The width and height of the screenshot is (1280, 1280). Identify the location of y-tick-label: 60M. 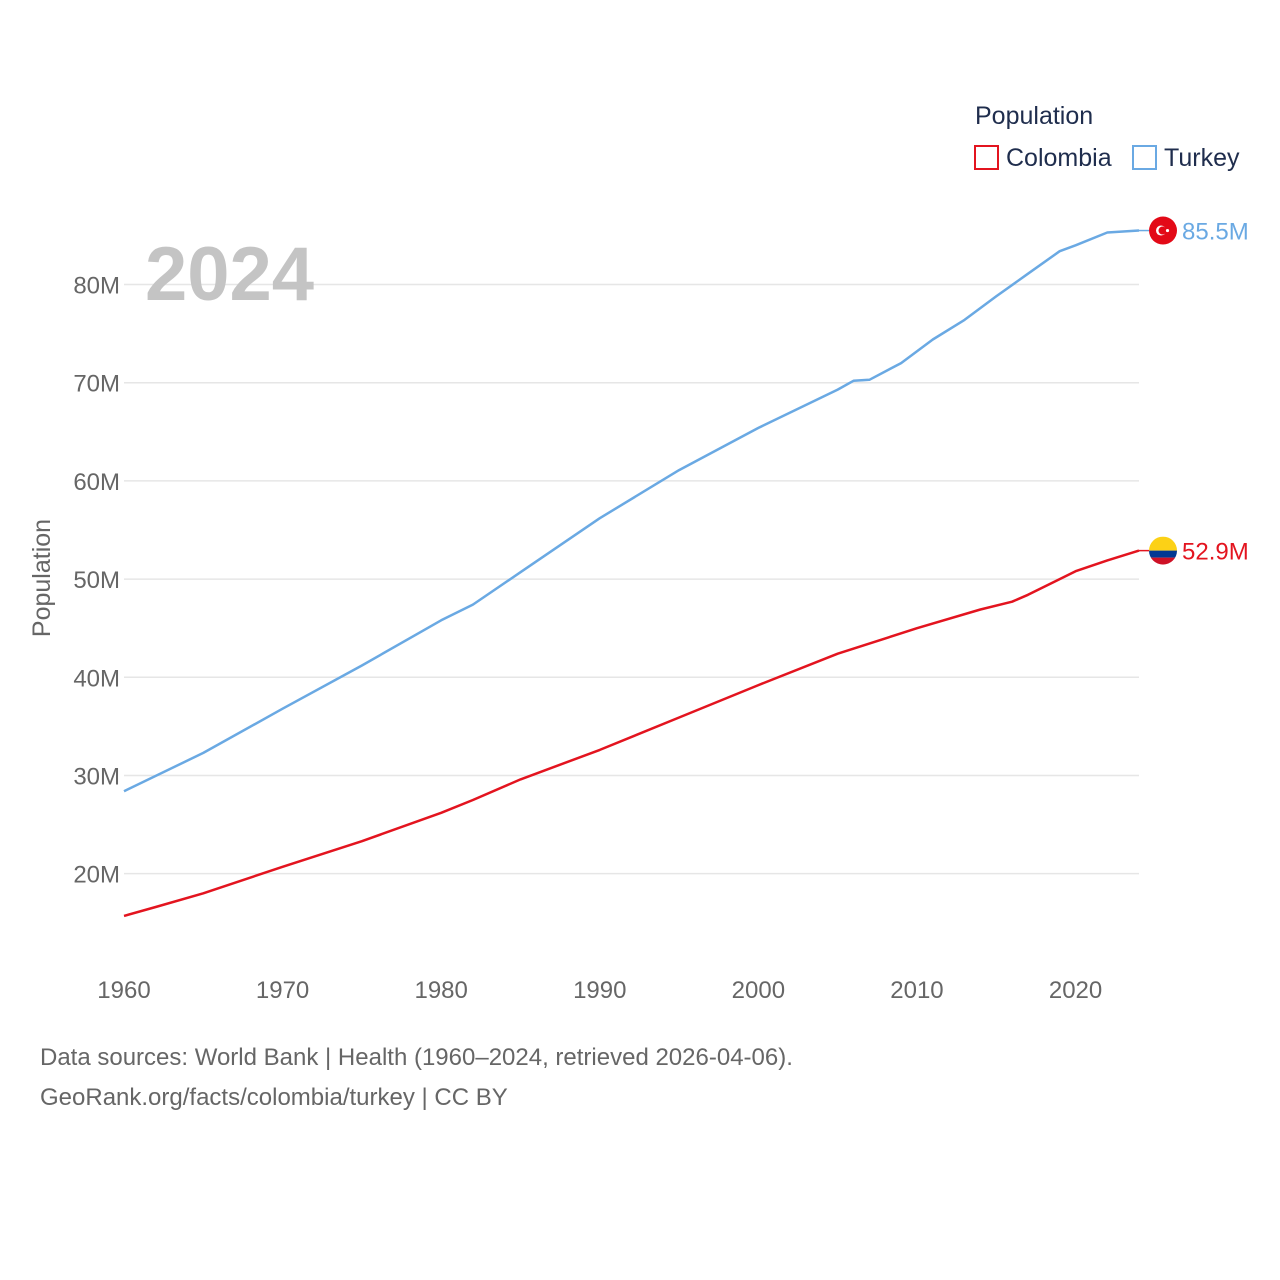
(96, 482).